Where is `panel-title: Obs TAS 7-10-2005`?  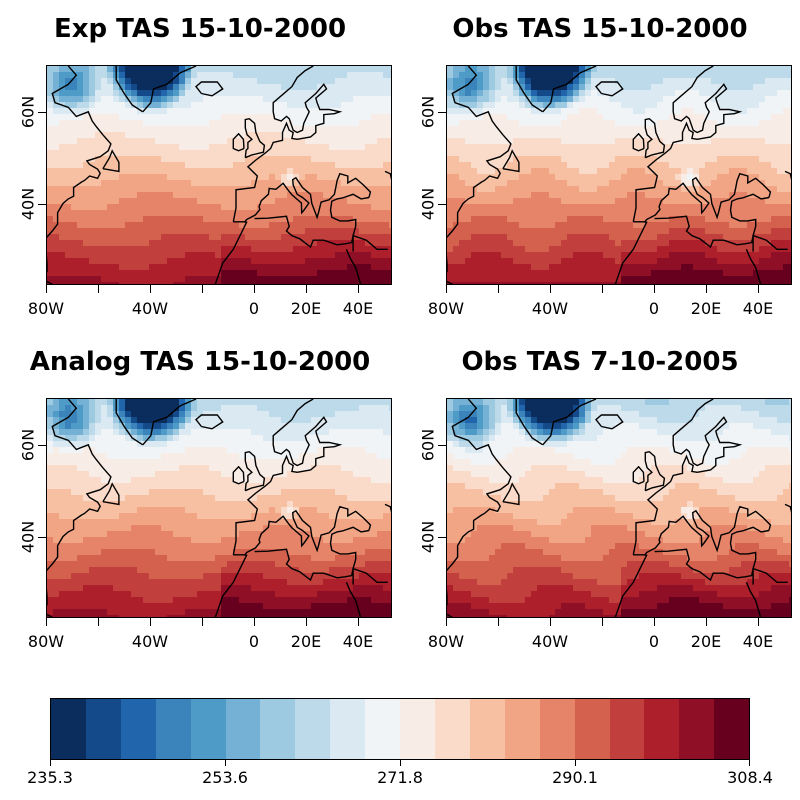
panel-title: Obs TAS 7-10-2005 is located at coordinates (600, 362).